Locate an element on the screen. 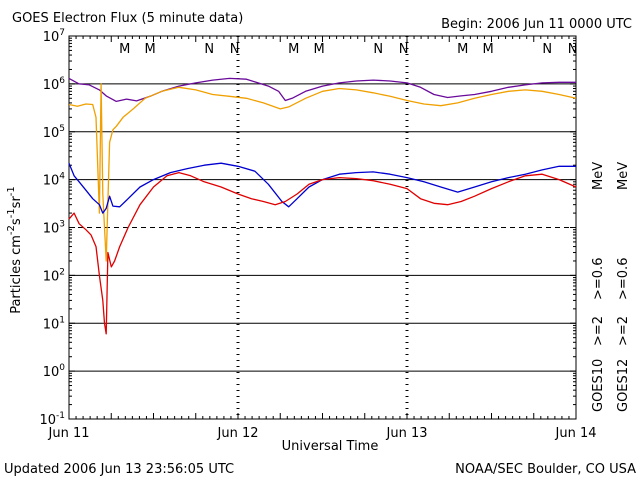 Image resolution: width=640 pixels, height=480 pixels. legend-goes12: GOES12 >=2 >=0.6 MeV is located at coordinates (623, 287).